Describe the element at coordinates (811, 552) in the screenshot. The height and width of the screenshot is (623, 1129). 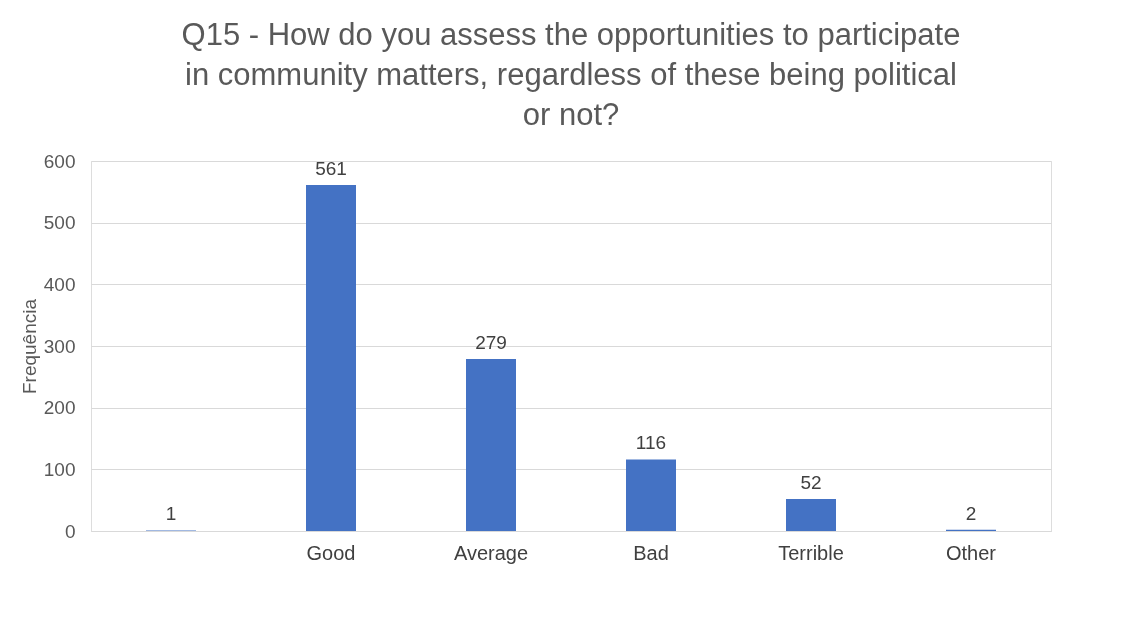
I see `x-tick-label: Terrible` at that location.